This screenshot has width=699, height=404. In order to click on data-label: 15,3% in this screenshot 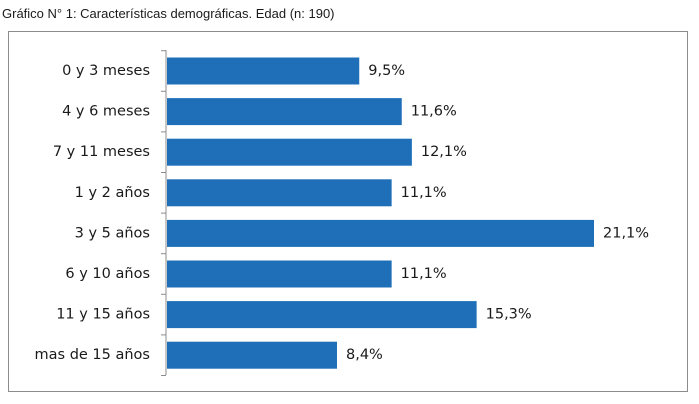, I will do `click(509, 315)`.